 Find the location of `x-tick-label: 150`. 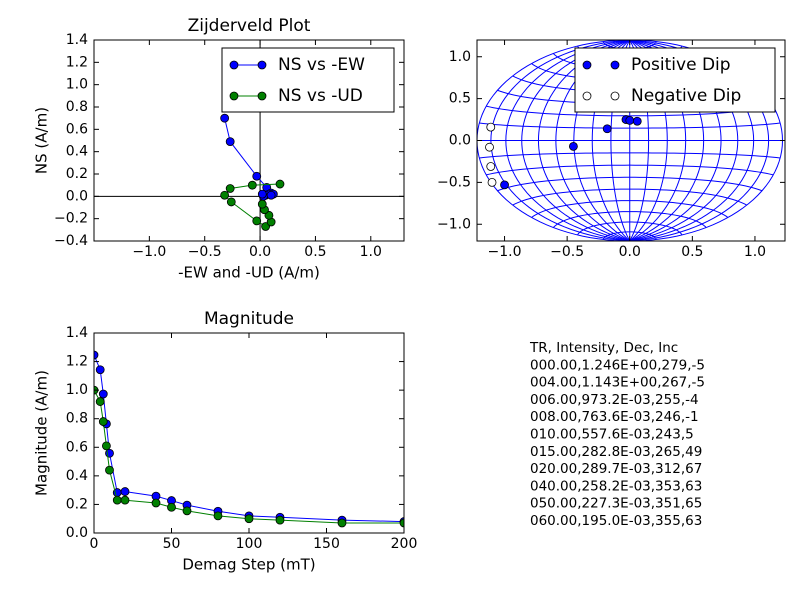

x-tick-label: 150 is located at coordinates (326, 544).